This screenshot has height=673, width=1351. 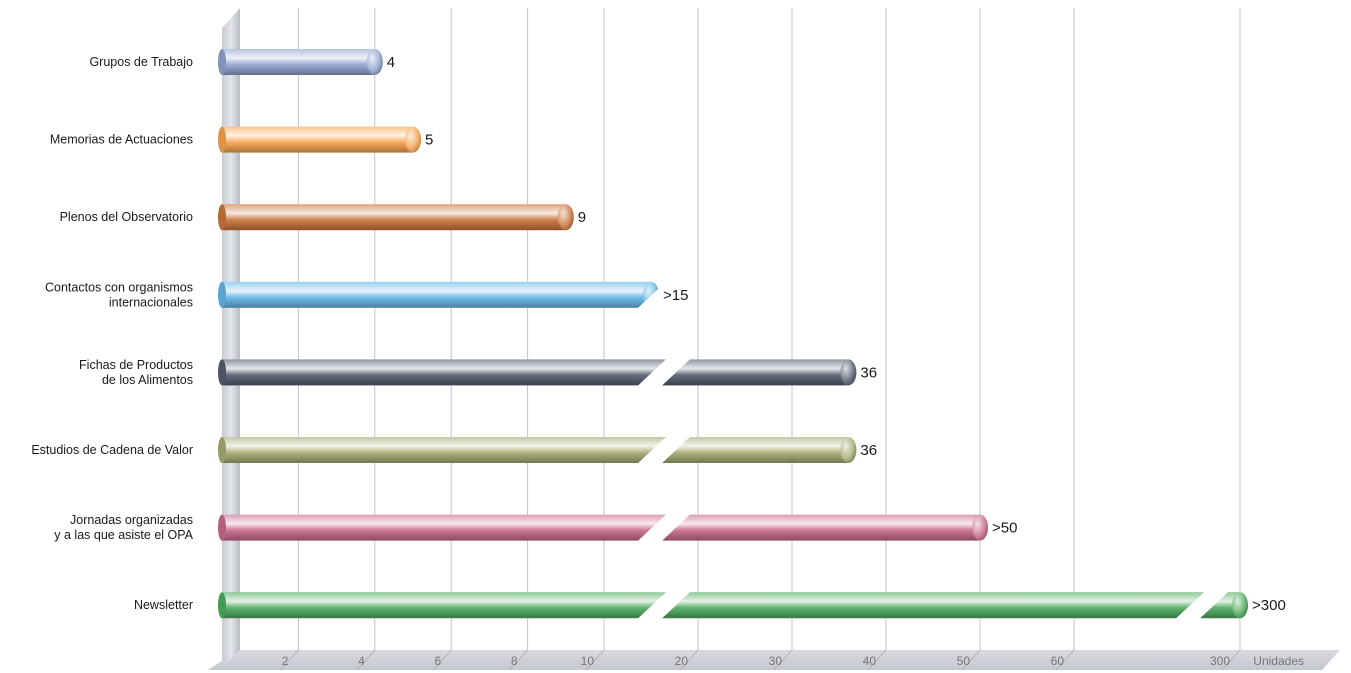 What do you see at coordinates (121, 140) in the screenshot?
I see `category-label: Memorias de Actuaciones` at bounding box center [121, 140].